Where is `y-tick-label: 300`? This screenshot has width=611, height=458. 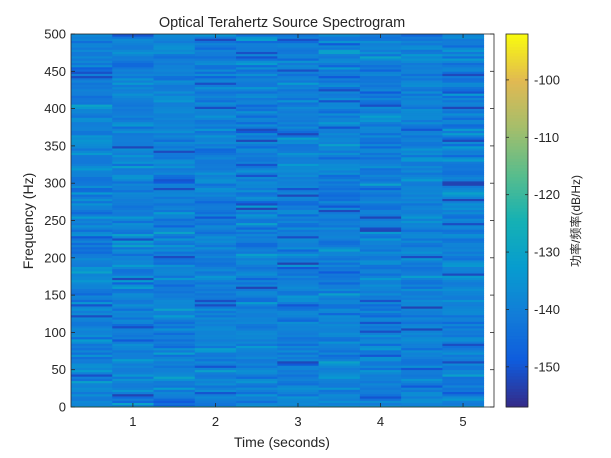
y-tick-label: 300 is located at coordinates (55, 183).